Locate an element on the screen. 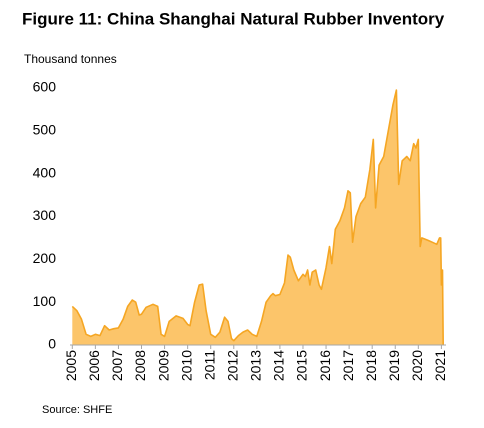 This screenshot has height=428, width=484. x-tick-label: 2020 is located at coordinates (417, 365).